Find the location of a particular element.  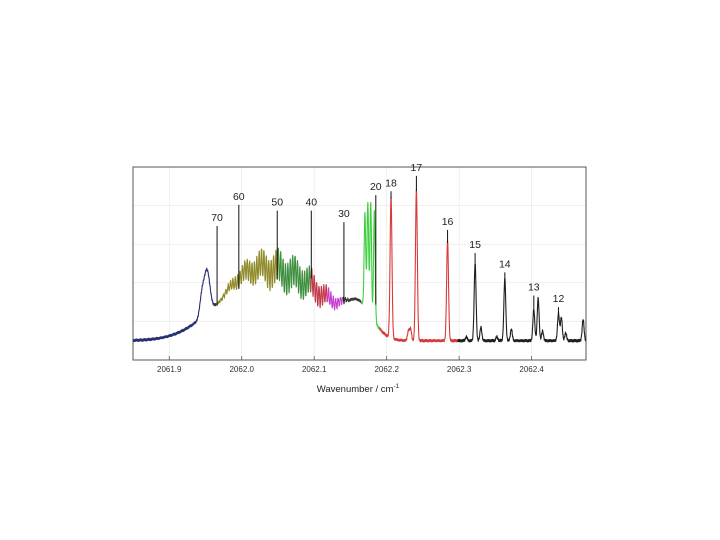

peak-label-70: 70 is located at coordinates (217, 218).